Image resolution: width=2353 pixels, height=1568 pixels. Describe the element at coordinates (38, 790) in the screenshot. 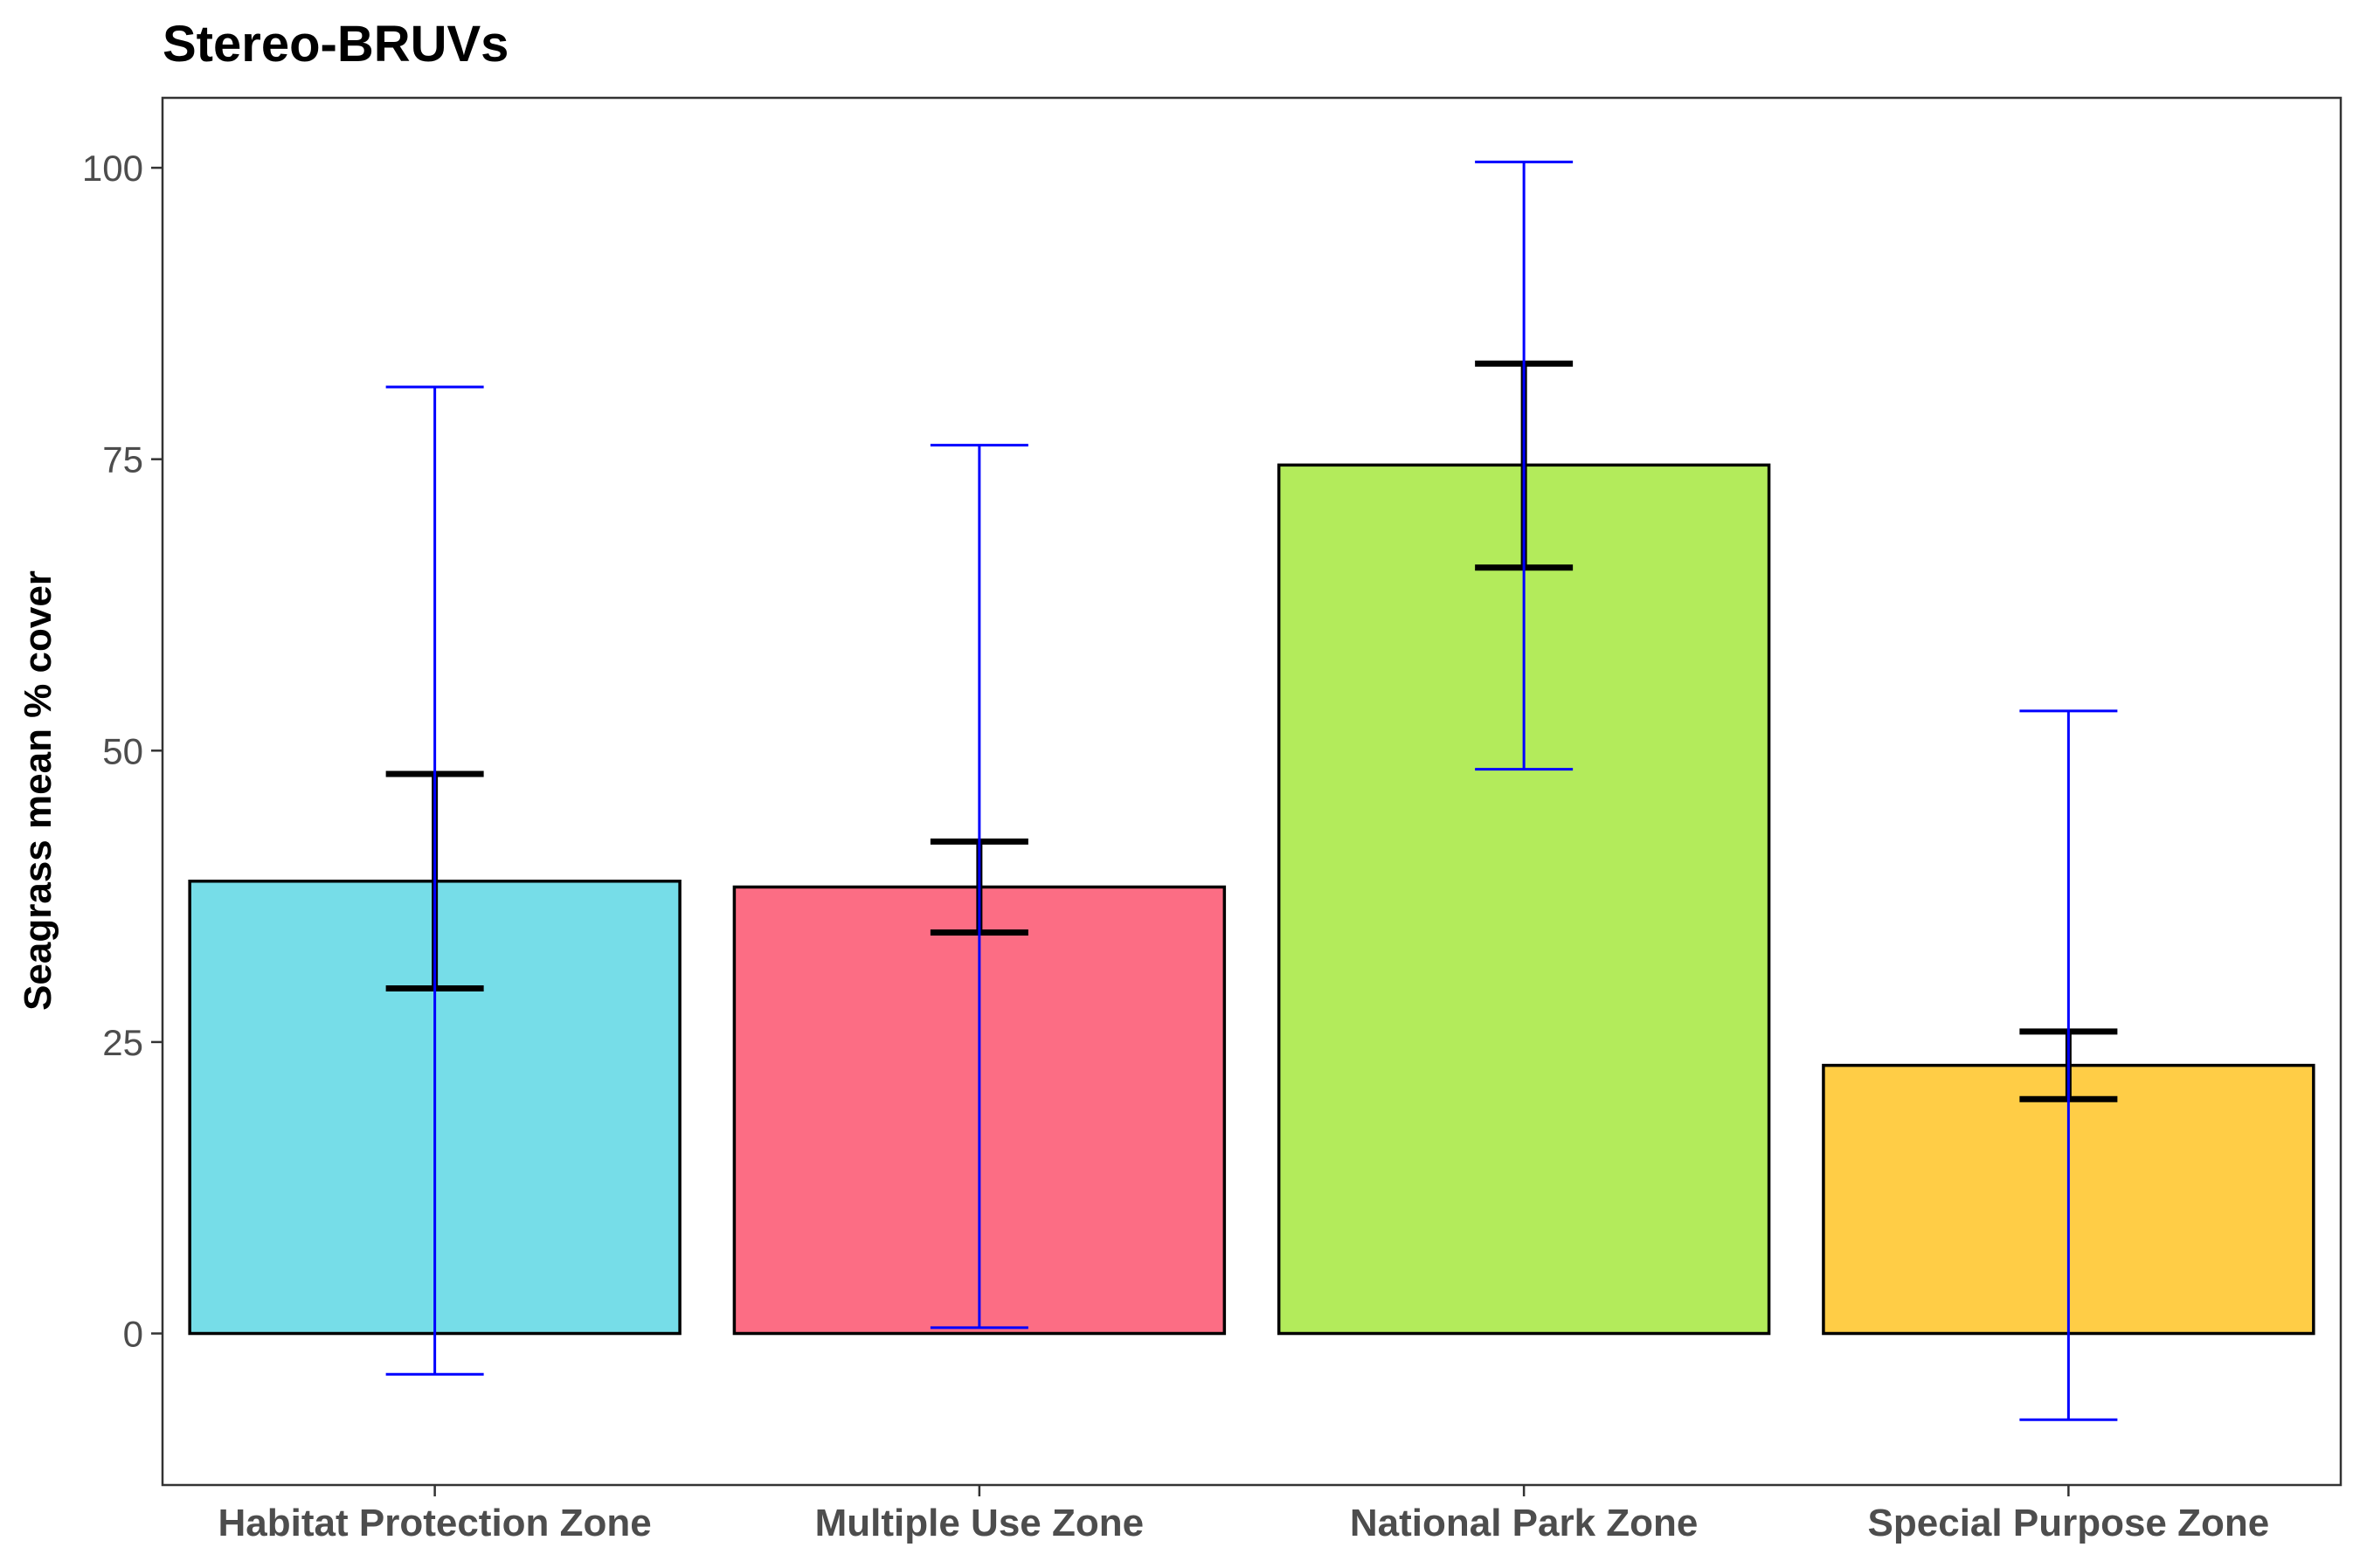

I see `y-axis-label: Seagrass mean % cover` at that location.